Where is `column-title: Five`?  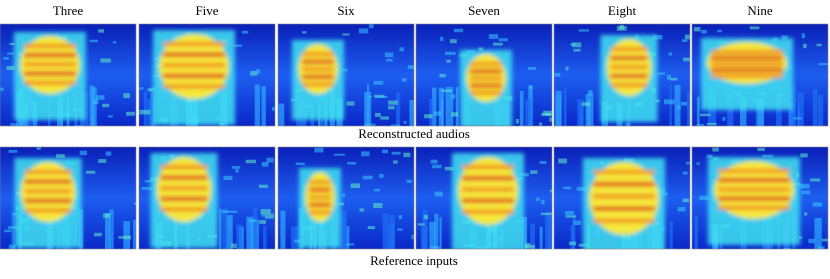
column-title: Five is located at coordinates (206, 10).